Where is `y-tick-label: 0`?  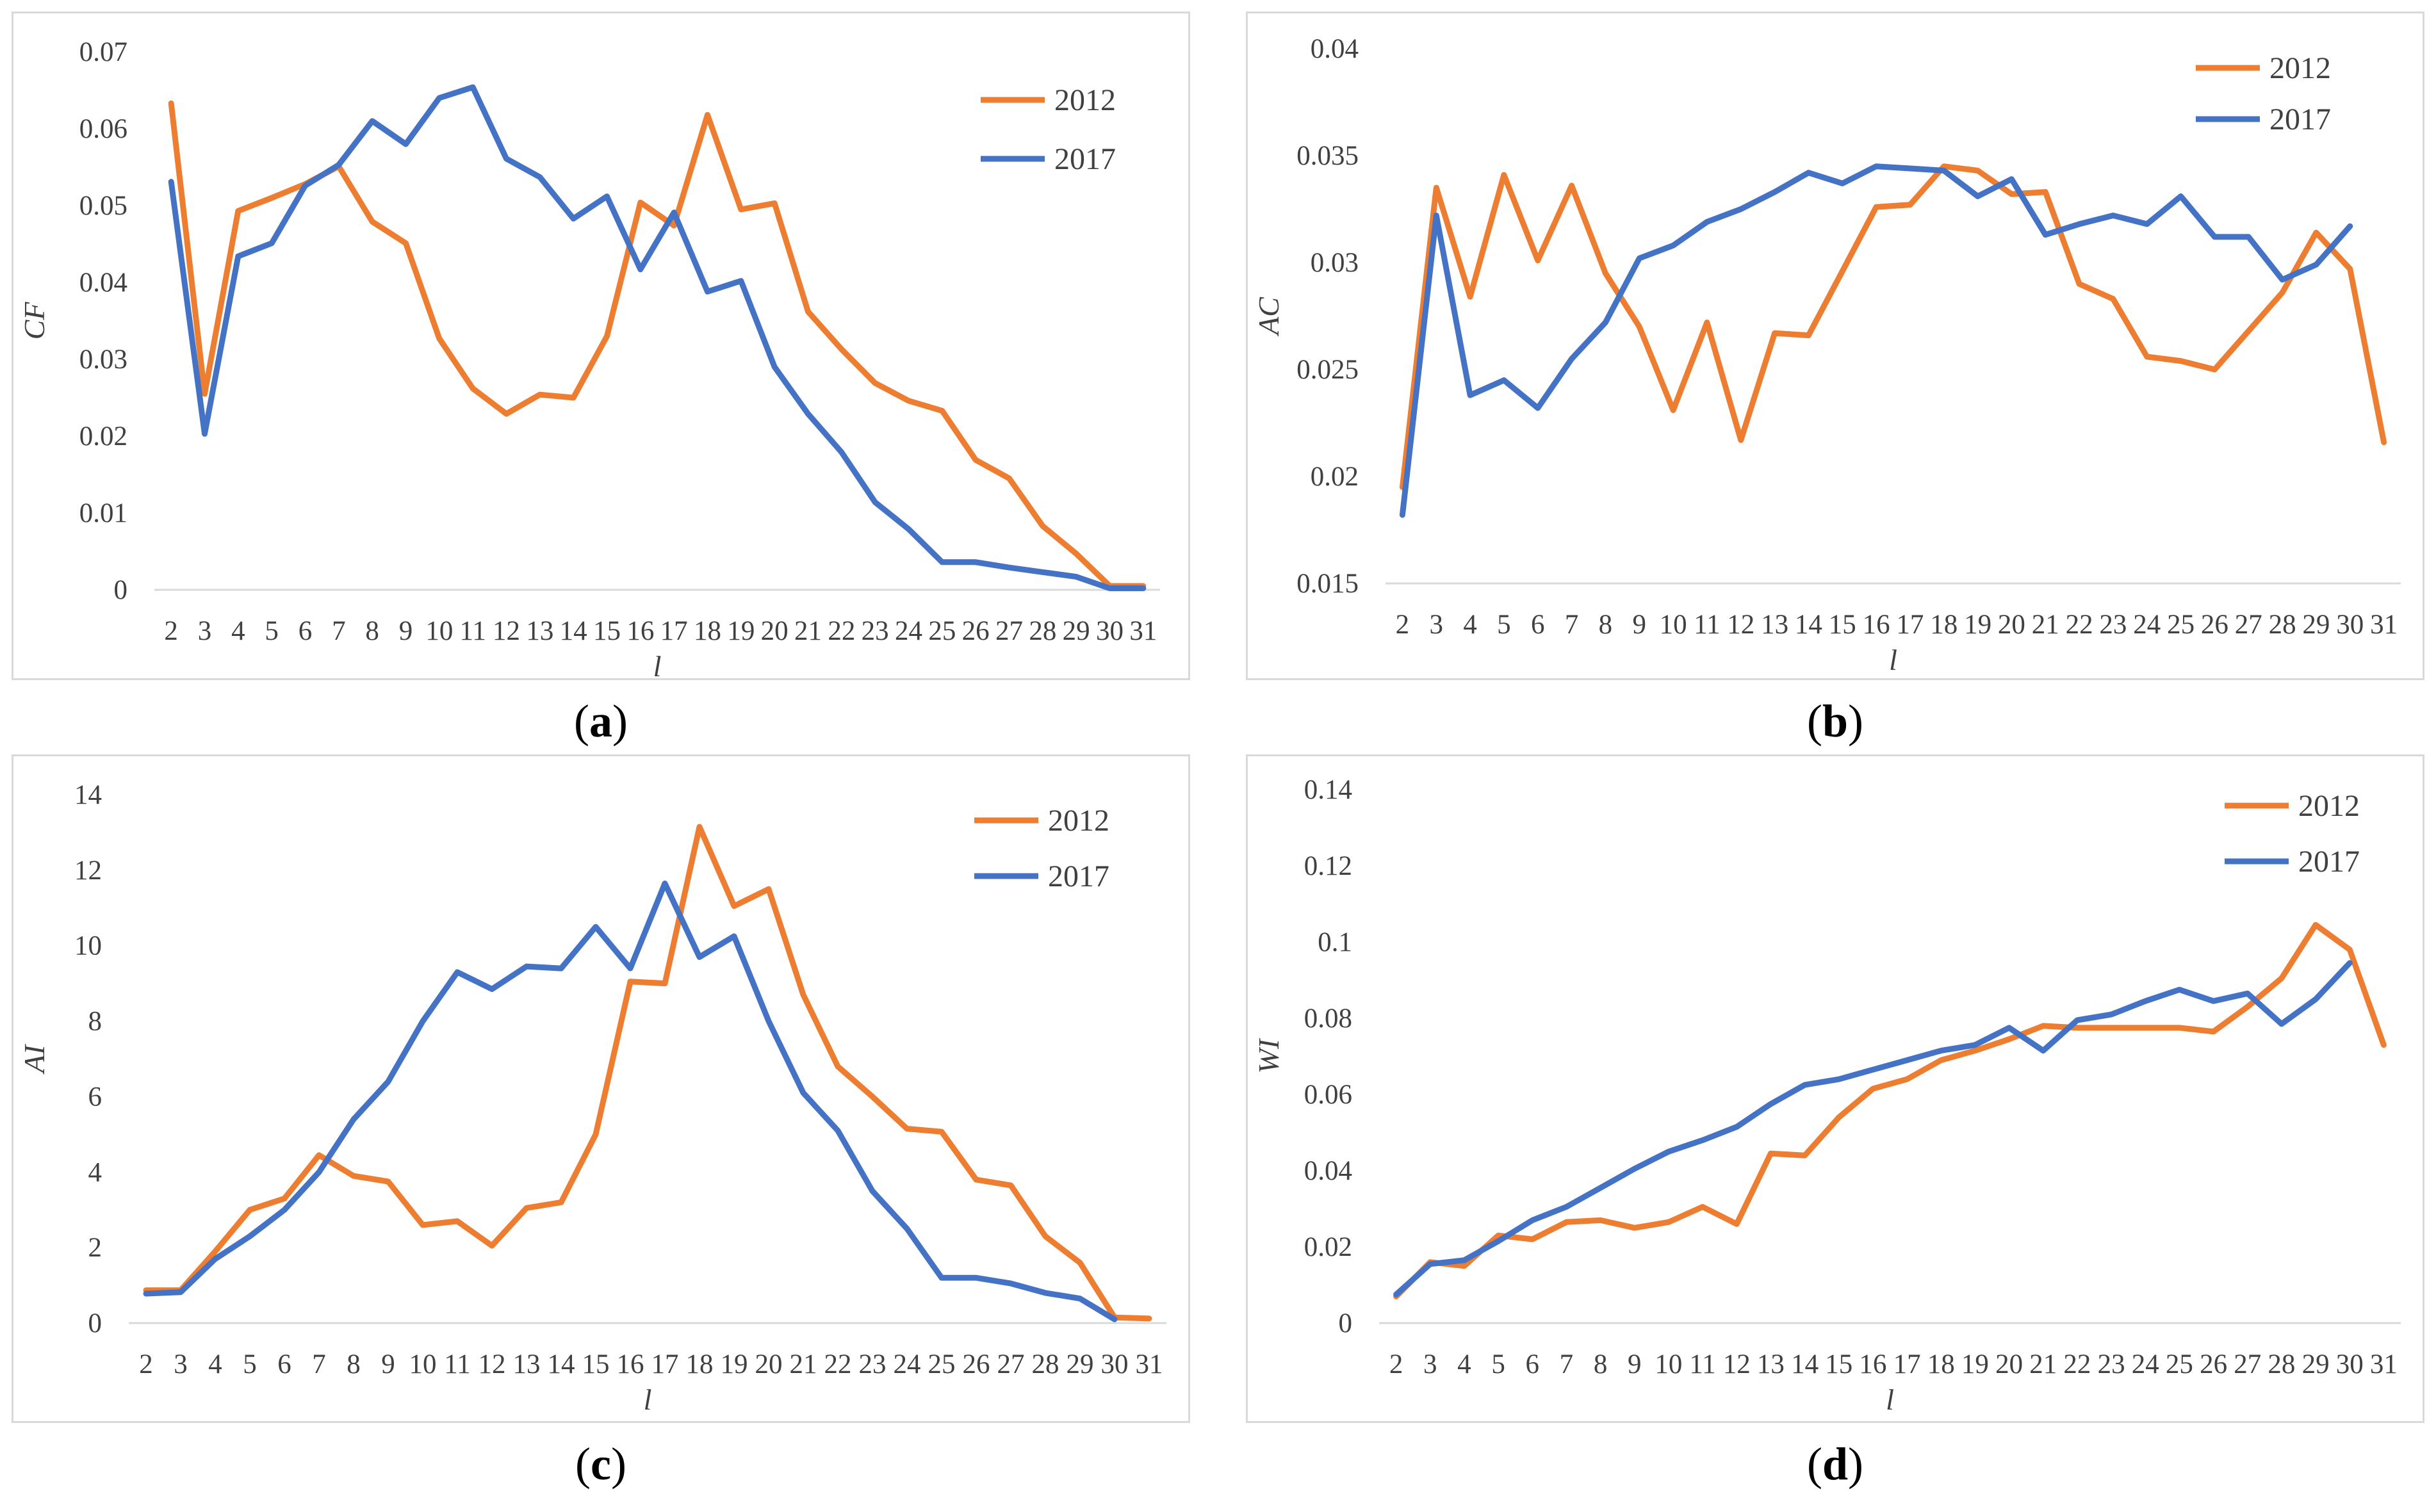 y-tick-label: 0 is located at coordinates (121, 590).